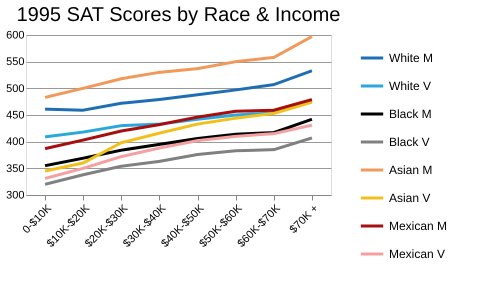 The image size is (489, 297). What do you see at coordinates (410, 86) in the screenshot?
I see `legend-label: White V` at bounding box center [410, 86].